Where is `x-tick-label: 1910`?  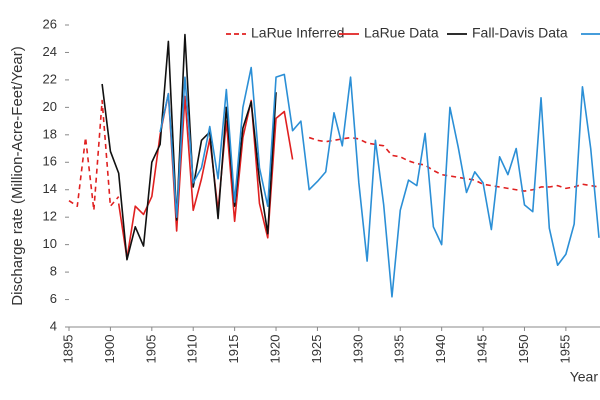 x-tick-label: 1910 is located at coordinates (192, 349).